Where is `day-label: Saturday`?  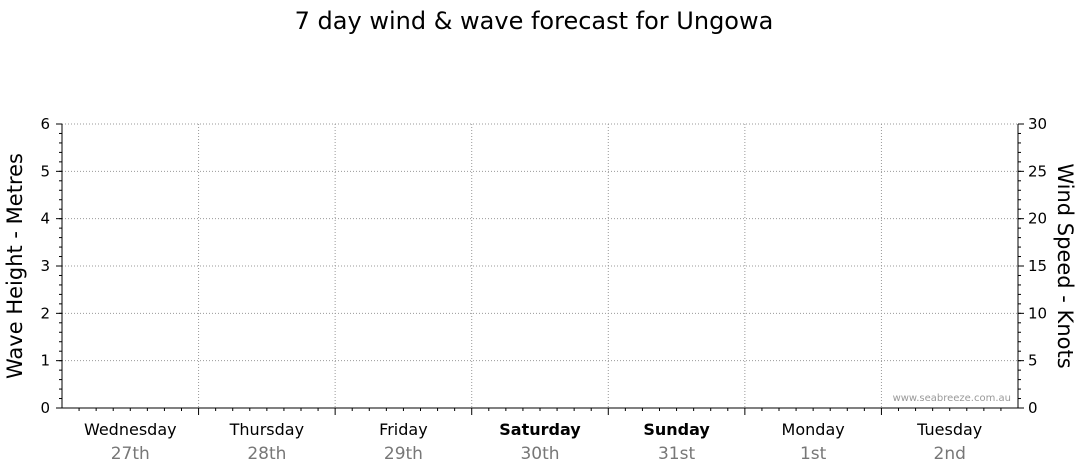 day-label: Saturday is located at coordinates (540, 429).